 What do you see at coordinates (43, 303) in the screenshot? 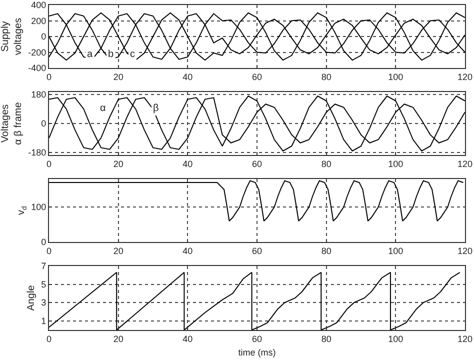
I see `y-tick-label: 3` at bounding box center [43, 303].